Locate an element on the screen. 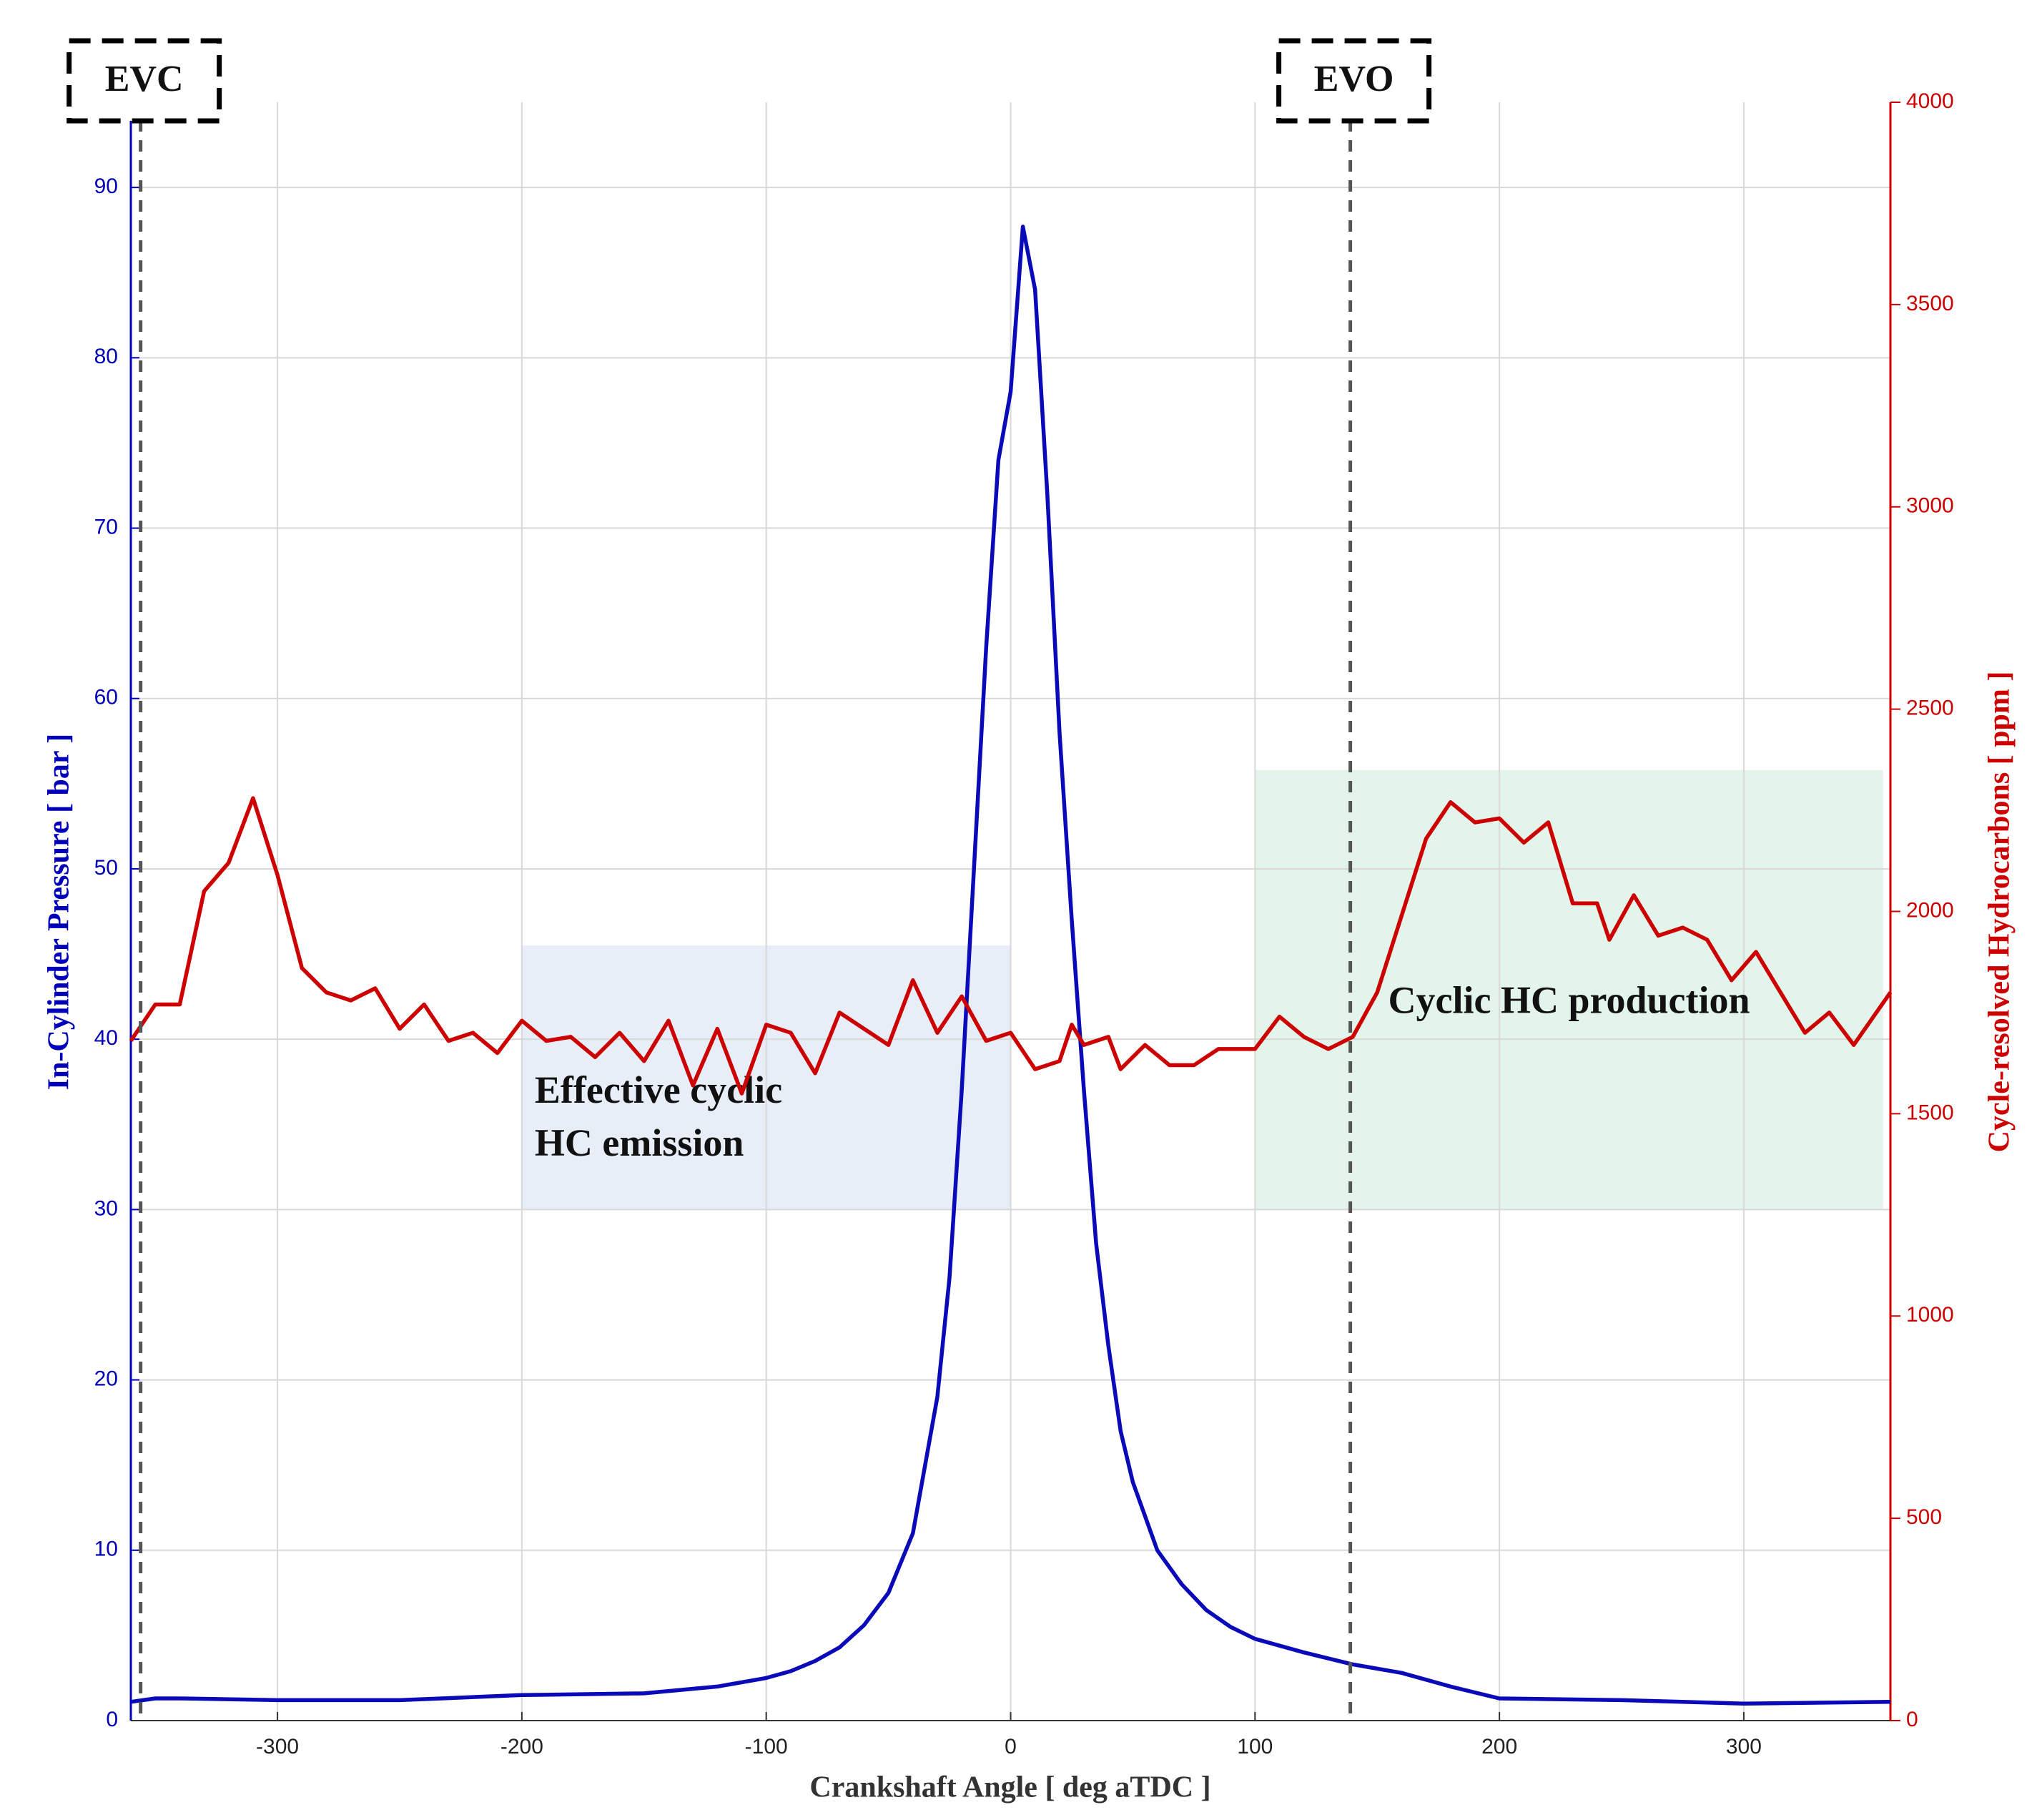 The image size is (2042, 1820). x-tick-label: 200 is located at coordinates (1499, 1746).